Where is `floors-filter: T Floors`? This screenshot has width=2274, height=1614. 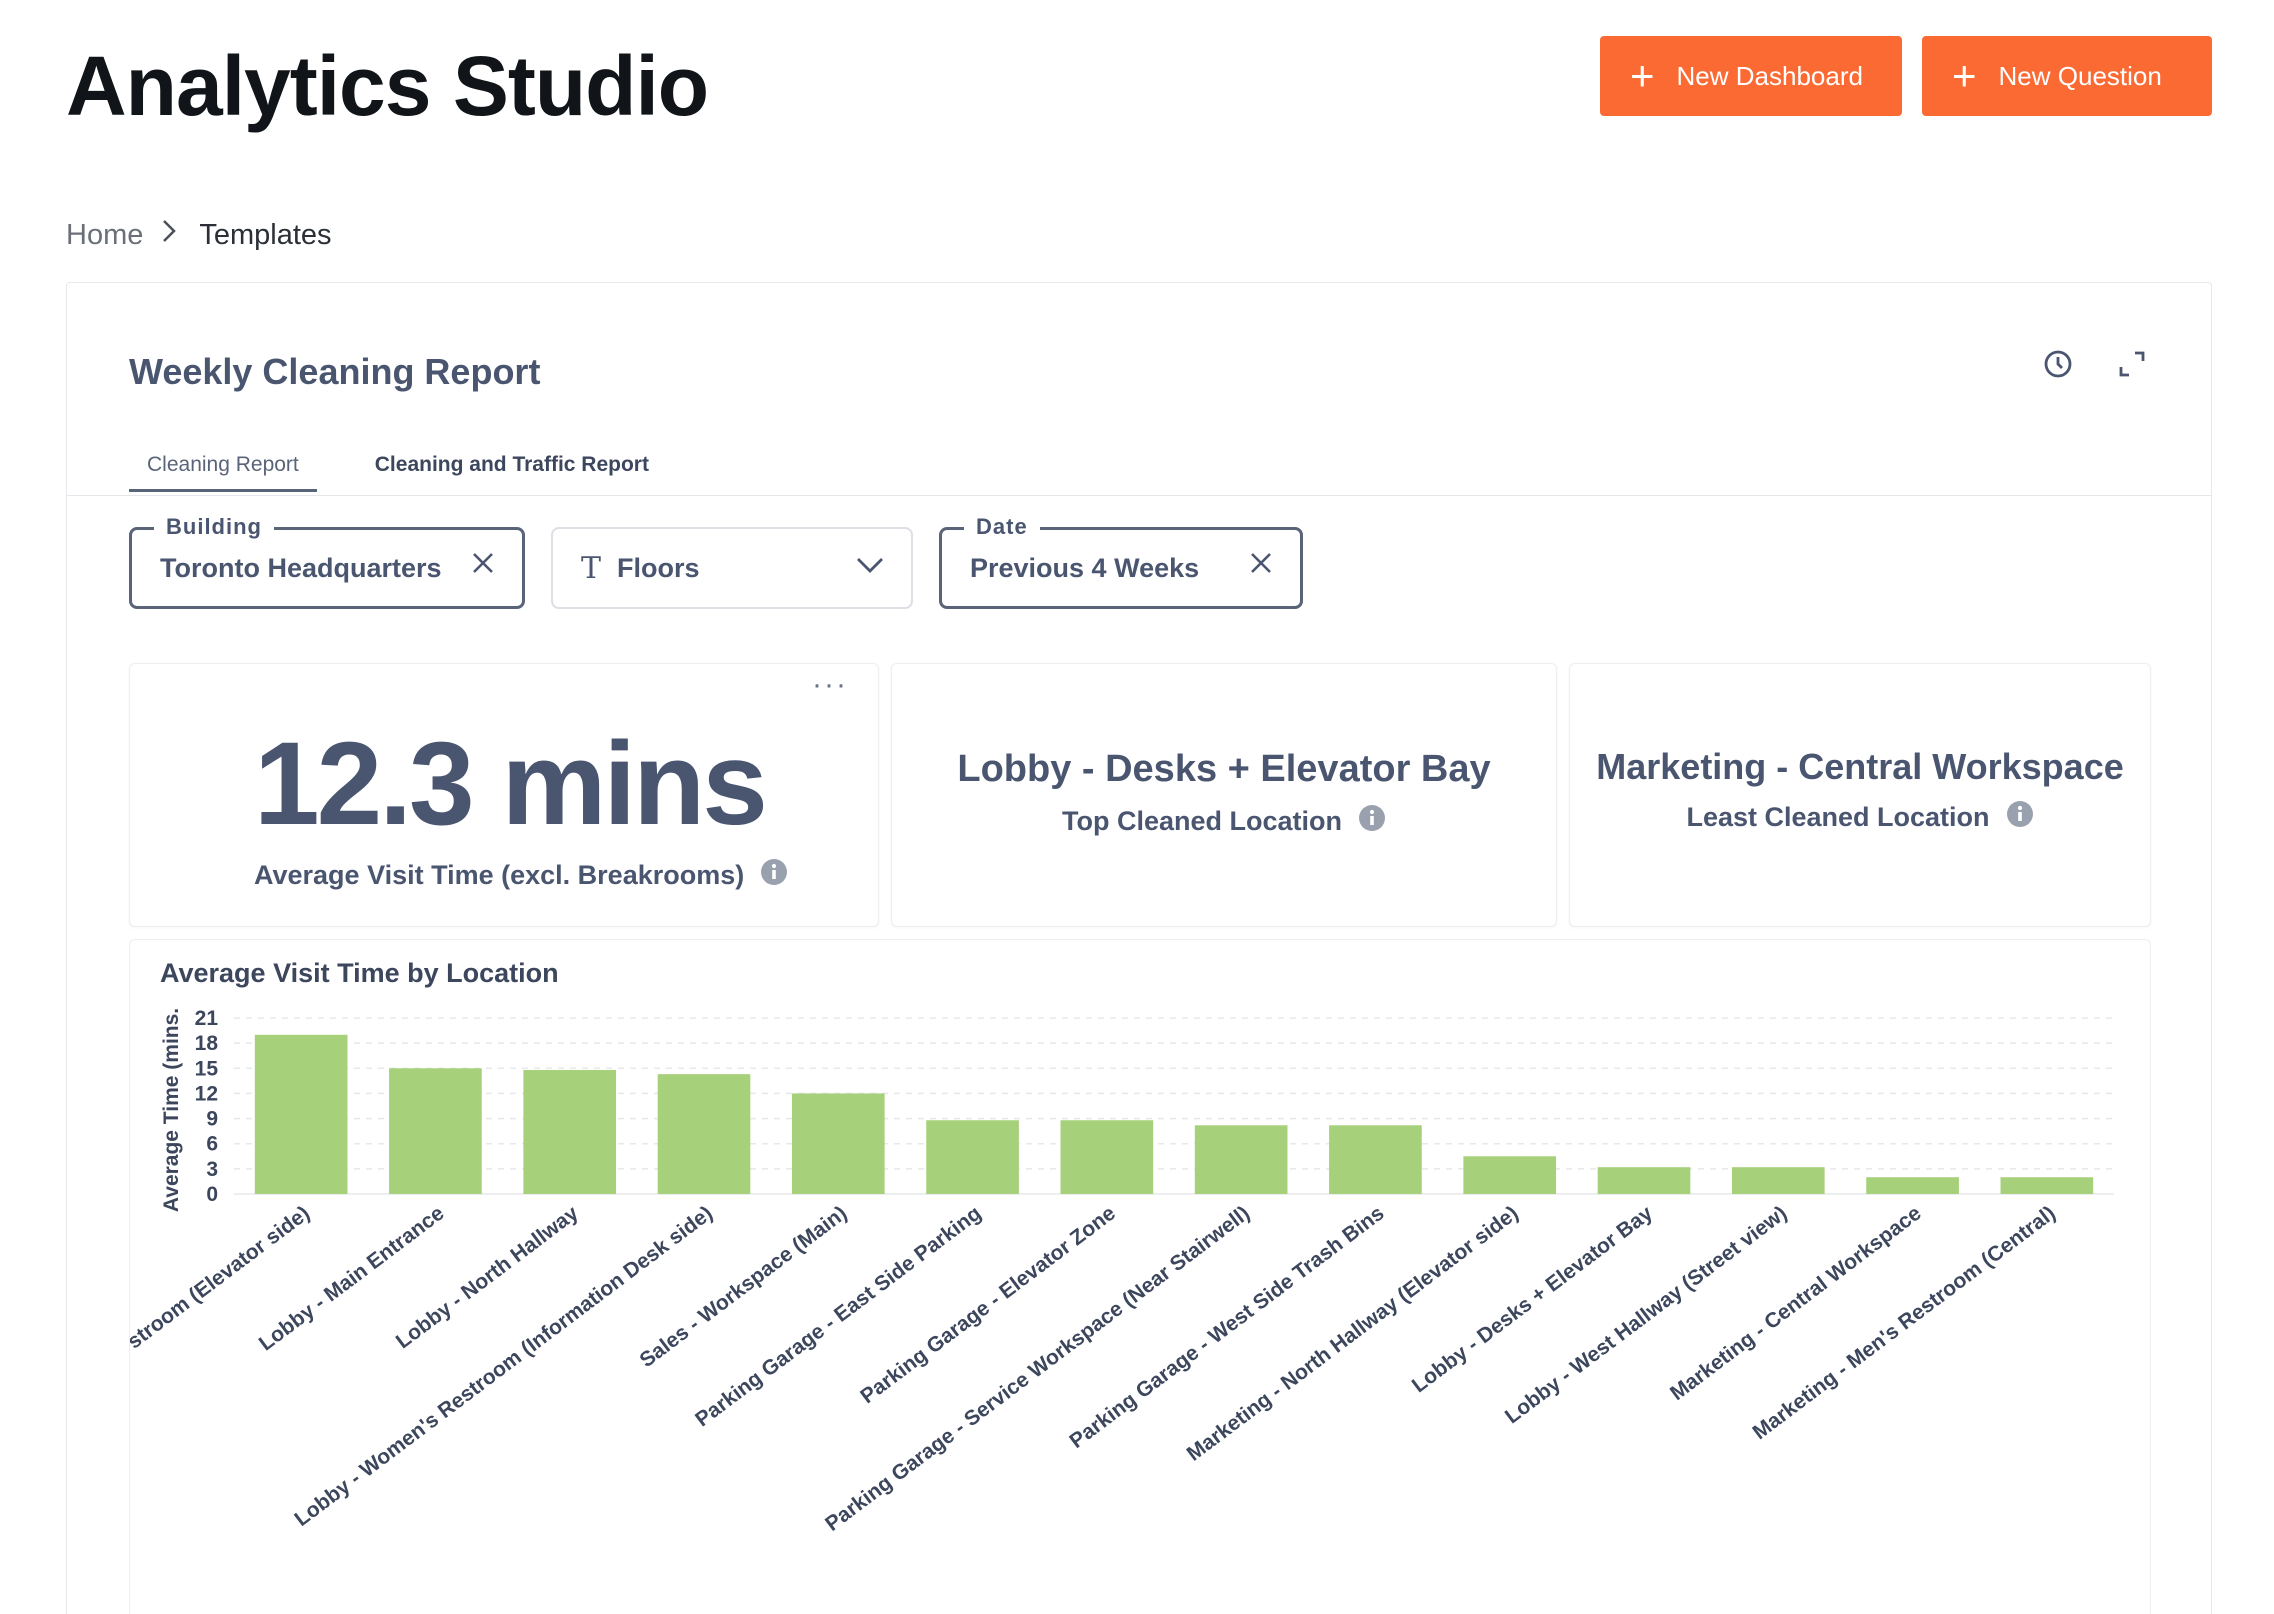 floors-filter: T Floors is located at coordinates (732, 568).